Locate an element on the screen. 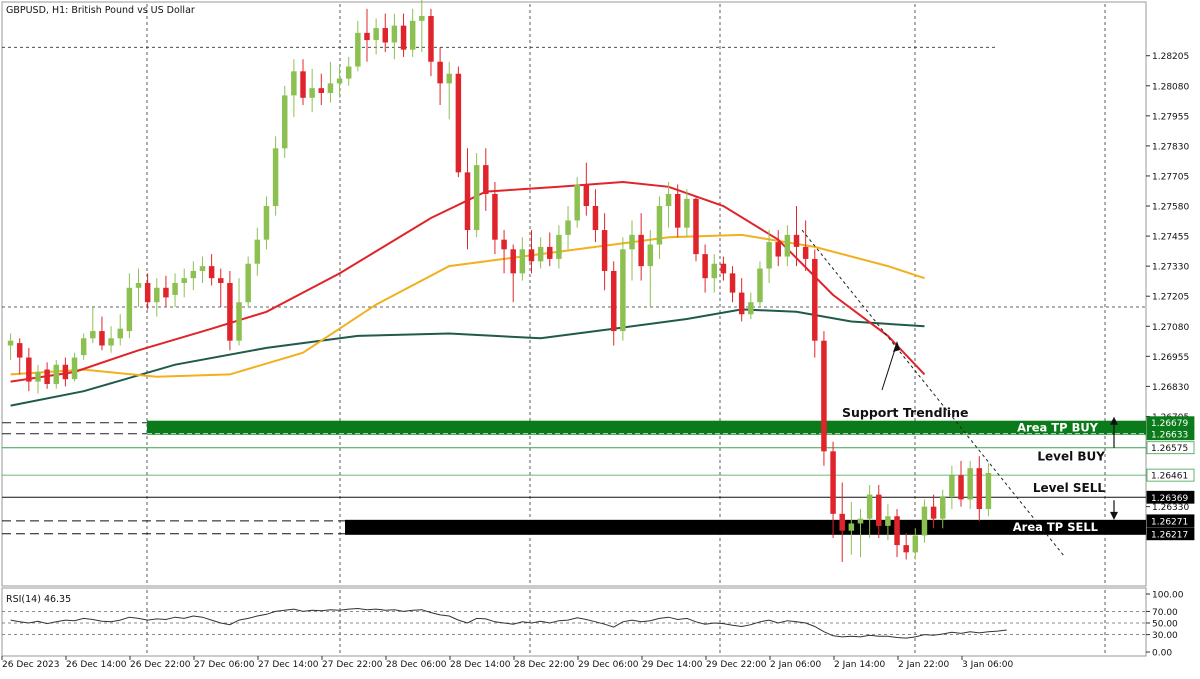 This screenshot has width=1200, height=679. y-tick-label: 1.27955 is located at coordinates (1170, 117).